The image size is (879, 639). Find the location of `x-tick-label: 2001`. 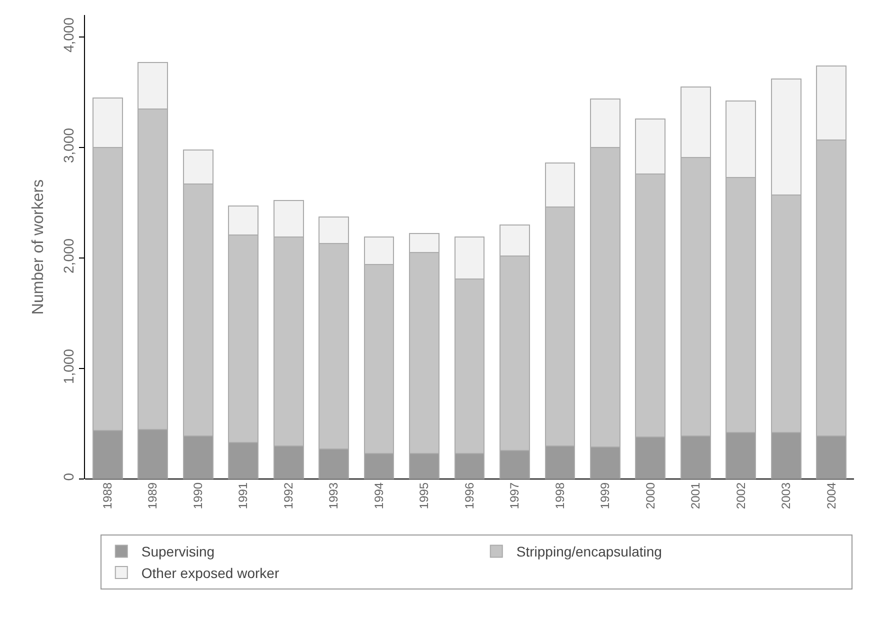

x-tick-label: 2001 is located at coordinates (695, 496).